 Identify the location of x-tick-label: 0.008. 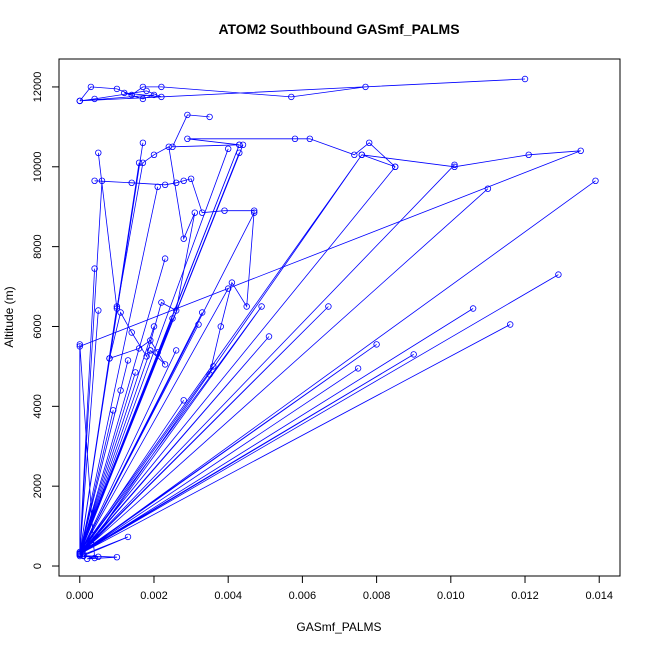
(377, 596).